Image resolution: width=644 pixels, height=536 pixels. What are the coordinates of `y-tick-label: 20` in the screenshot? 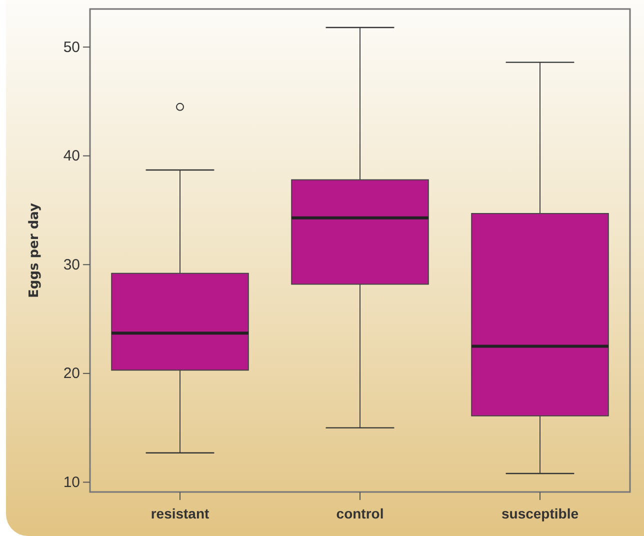 It's located at (71, 373).